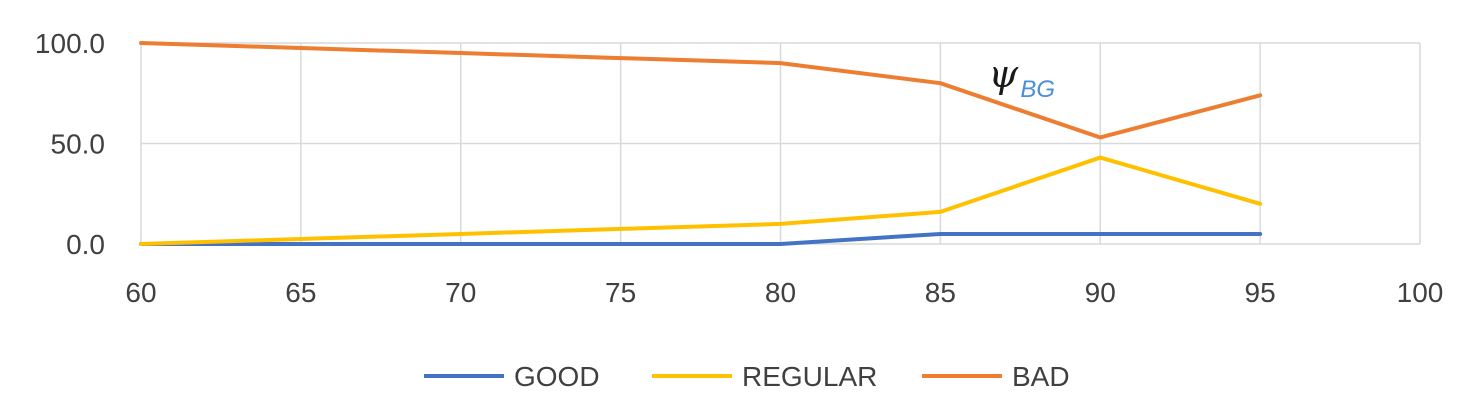 The image size is (1460, 412). Describe the element at coordinates (809, 376) in the screenshot. I see `legend-label-regular: REGULAR` at that location.